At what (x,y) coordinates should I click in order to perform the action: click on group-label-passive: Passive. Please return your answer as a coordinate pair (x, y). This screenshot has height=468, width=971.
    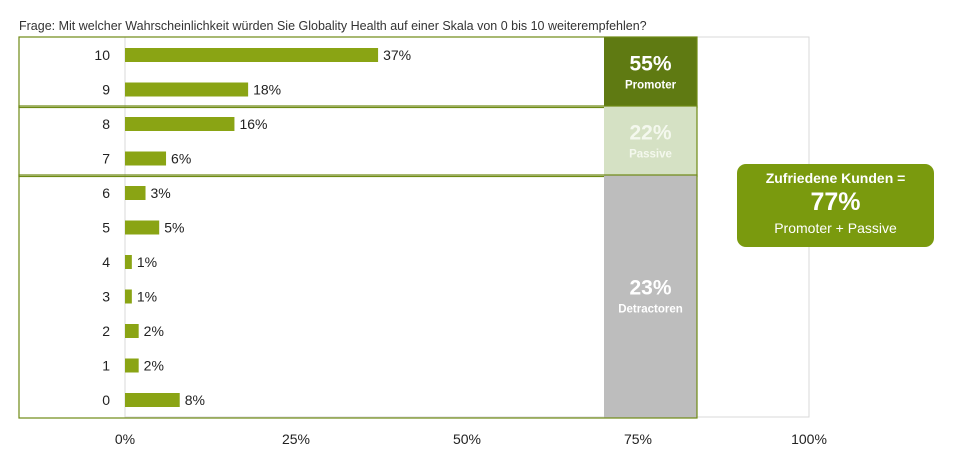
    Looking at the image, I should click on (650, 154).